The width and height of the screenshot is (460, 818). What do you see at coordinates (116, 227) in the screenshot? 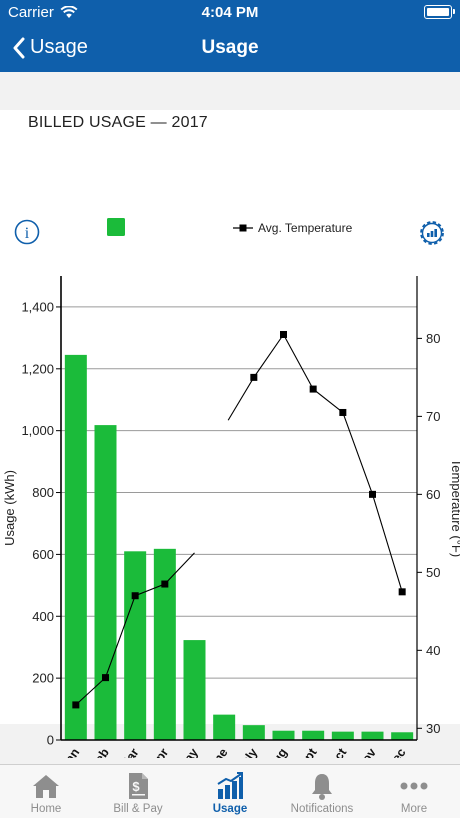
I see `usage-legend-swatch` at bounding box center [116, 227].